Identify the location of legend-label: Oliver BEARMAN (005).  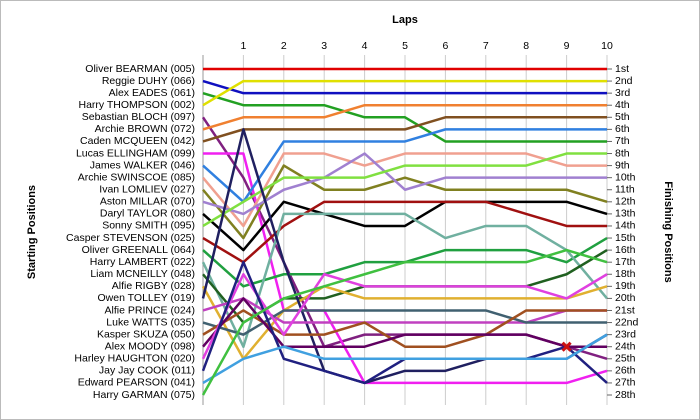
(140, 69).